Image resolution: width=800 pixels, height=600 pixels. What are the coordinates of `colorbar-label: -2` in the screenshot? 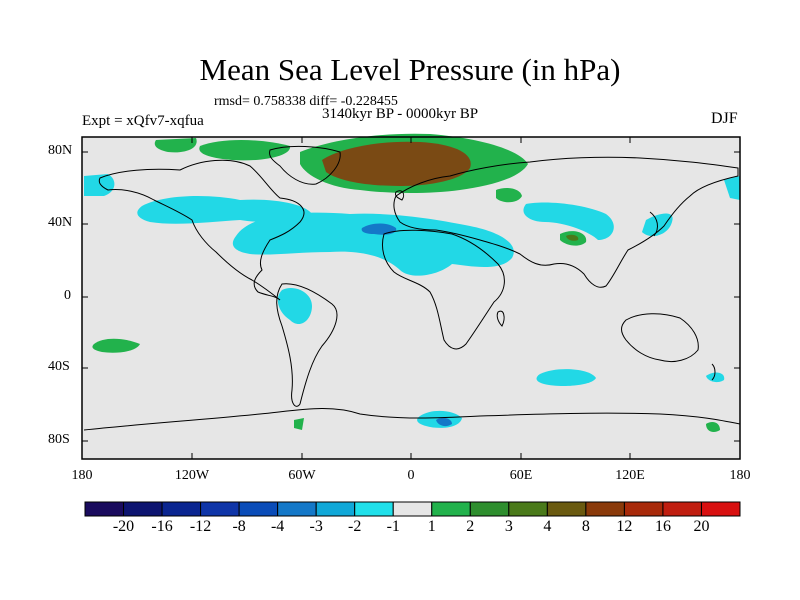 It's located at (355, 526).